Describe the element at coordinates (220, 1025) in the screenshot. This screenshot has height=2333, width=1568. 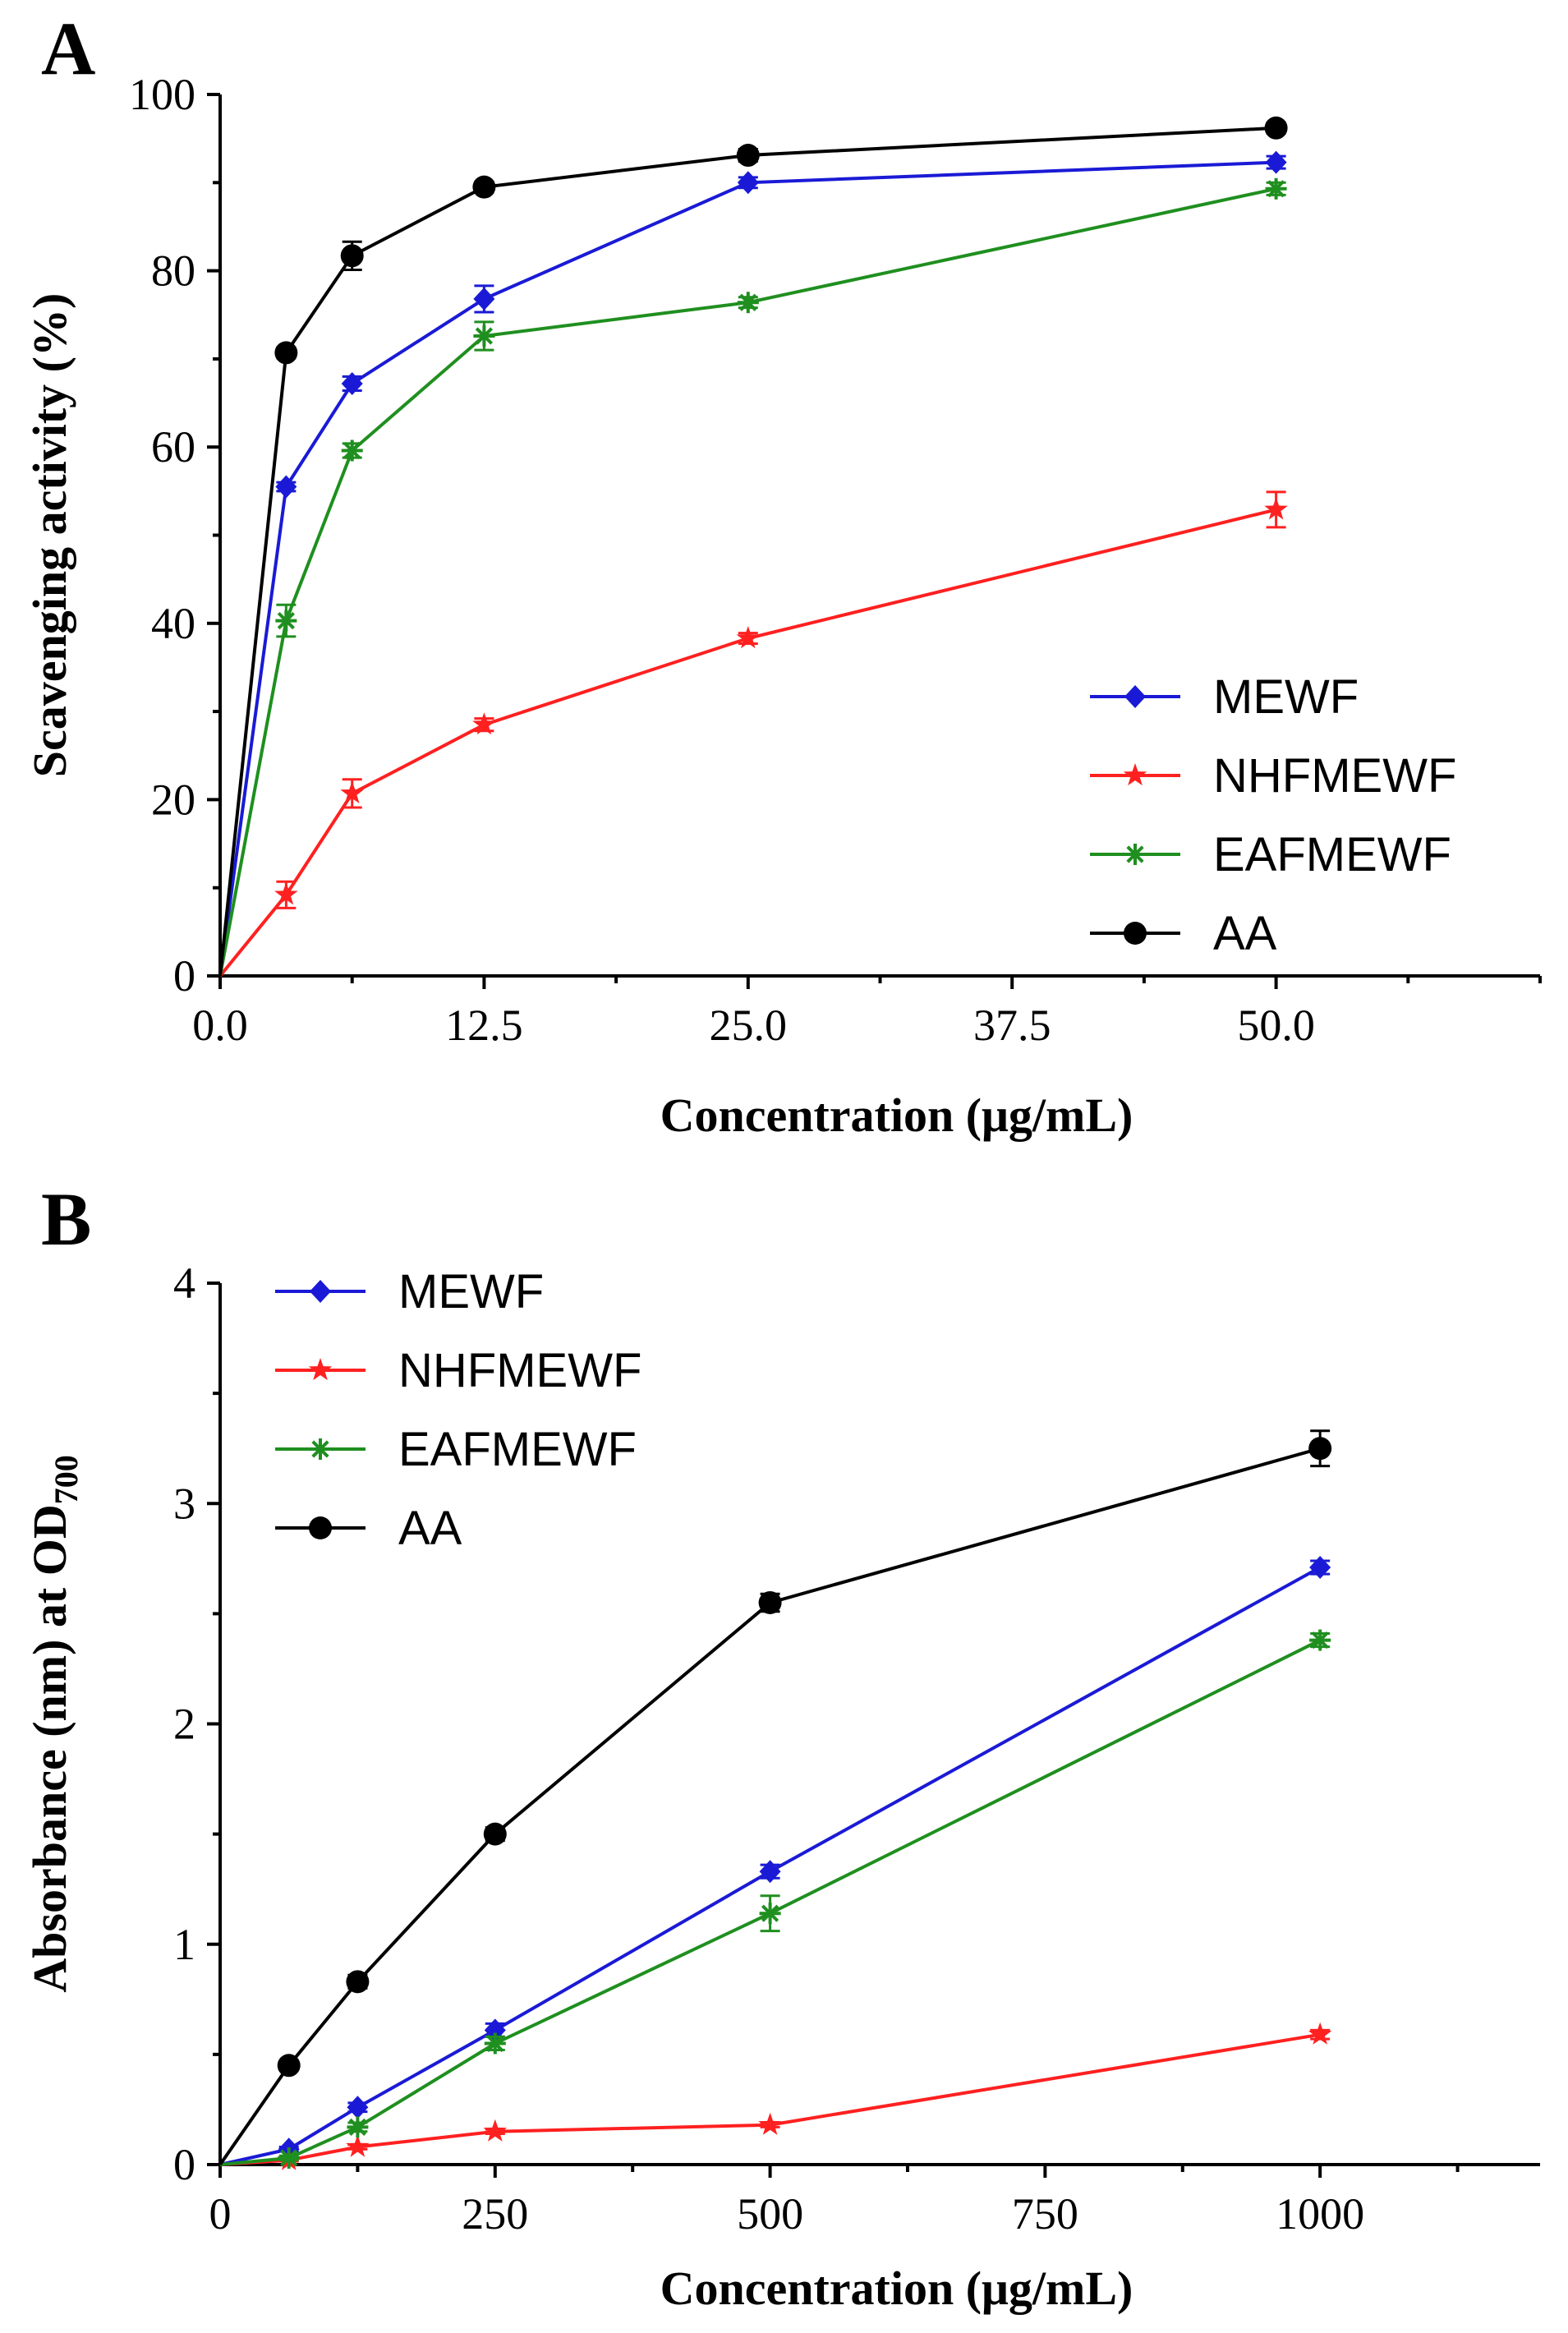
I see `x-tick-label: 0.0` at that location.